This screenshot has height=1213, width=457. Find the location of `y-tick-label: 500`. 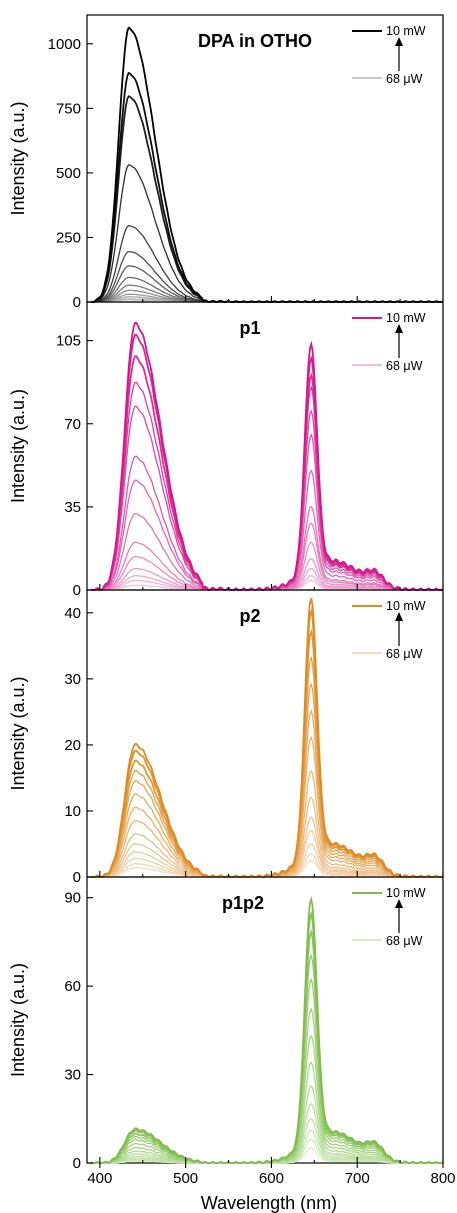

y-tick-label: 500 is located at coordinates (68, 173).